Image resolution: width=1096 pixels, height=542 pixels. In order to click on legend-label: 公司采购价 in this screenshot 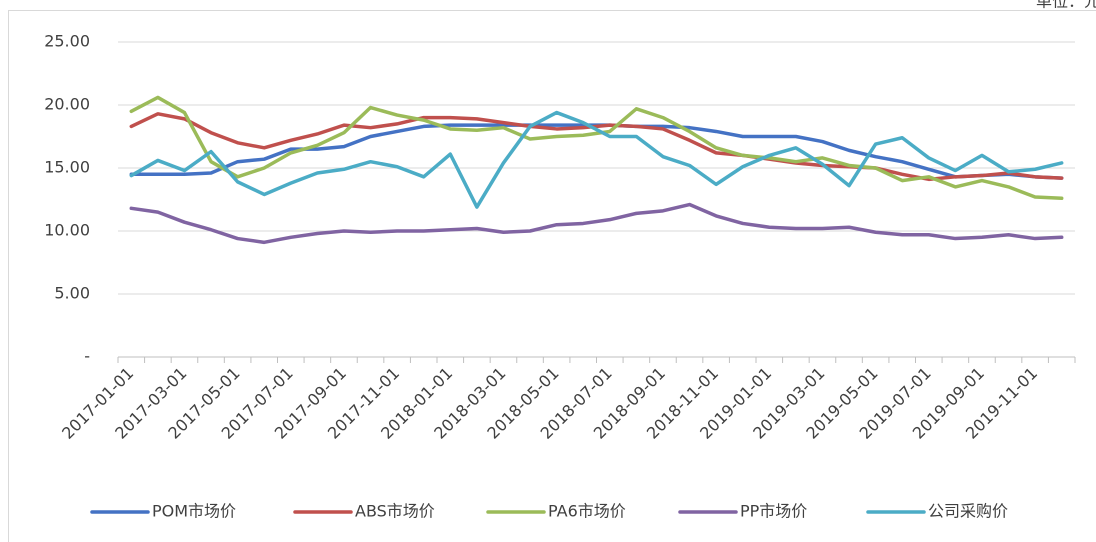, I will do `click(968, 511)`.